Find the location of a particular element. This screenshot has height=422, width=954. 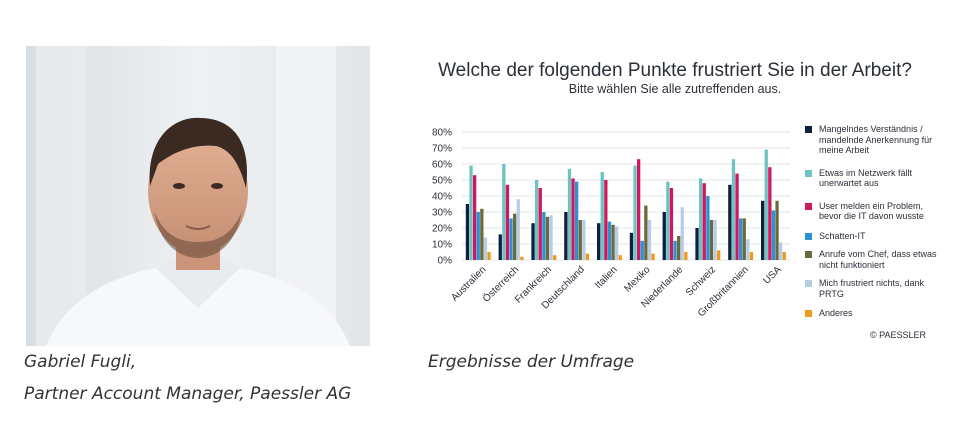

legend-item: Mich frustriert nichts, dank PRTG is located at coordinates (875, 288).